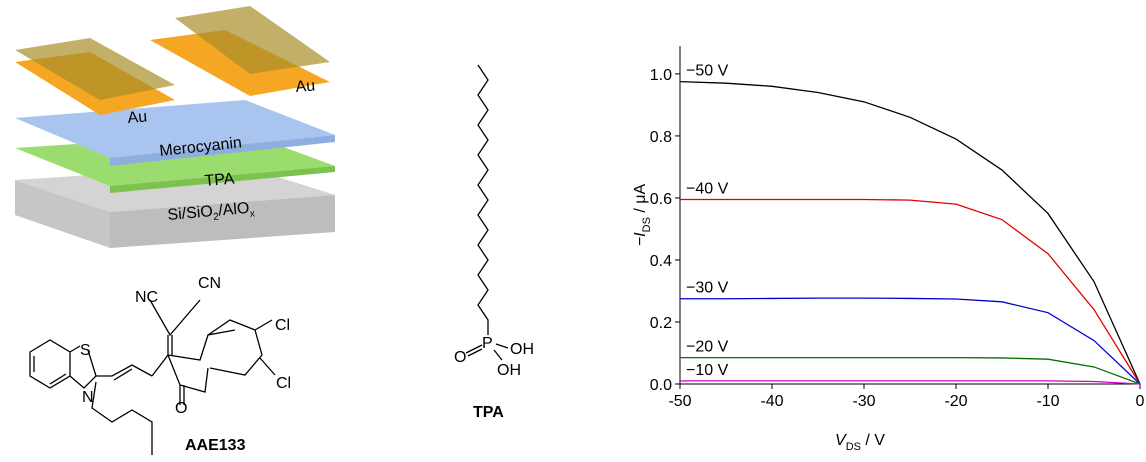 Image resolution: width=1146 pixels, height=462 pixels. I want to click on x-tick-label: -50, so click(679, 401).